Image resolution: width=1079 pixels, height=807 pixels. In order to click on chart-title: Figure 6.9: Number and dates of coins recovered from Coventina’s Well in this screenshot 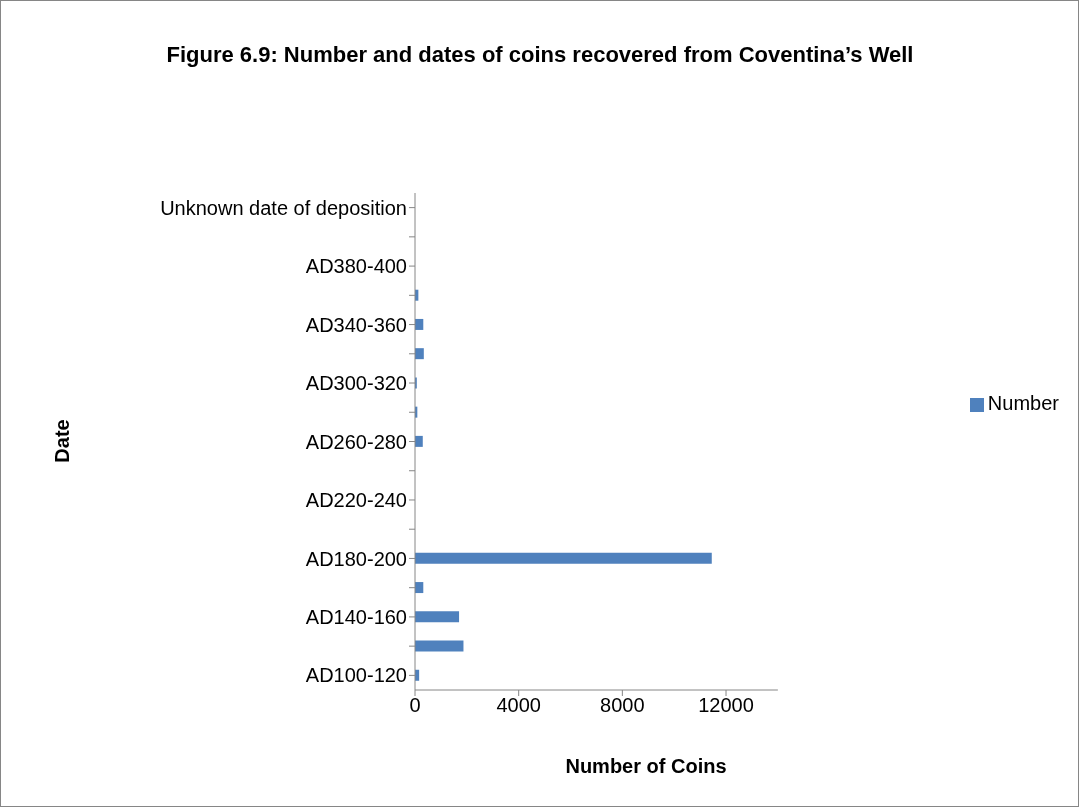, I will do `click(540, 55)`.